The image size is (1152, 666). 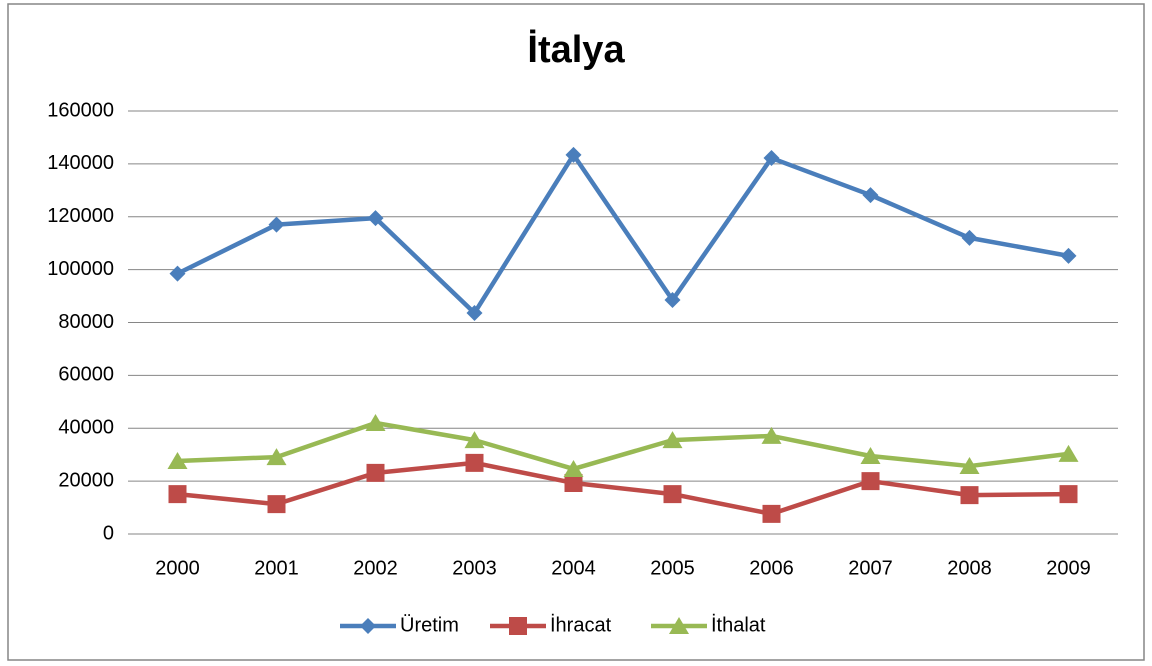 I want to click on x-tick-label: 2007, so click(x=870, y=568).